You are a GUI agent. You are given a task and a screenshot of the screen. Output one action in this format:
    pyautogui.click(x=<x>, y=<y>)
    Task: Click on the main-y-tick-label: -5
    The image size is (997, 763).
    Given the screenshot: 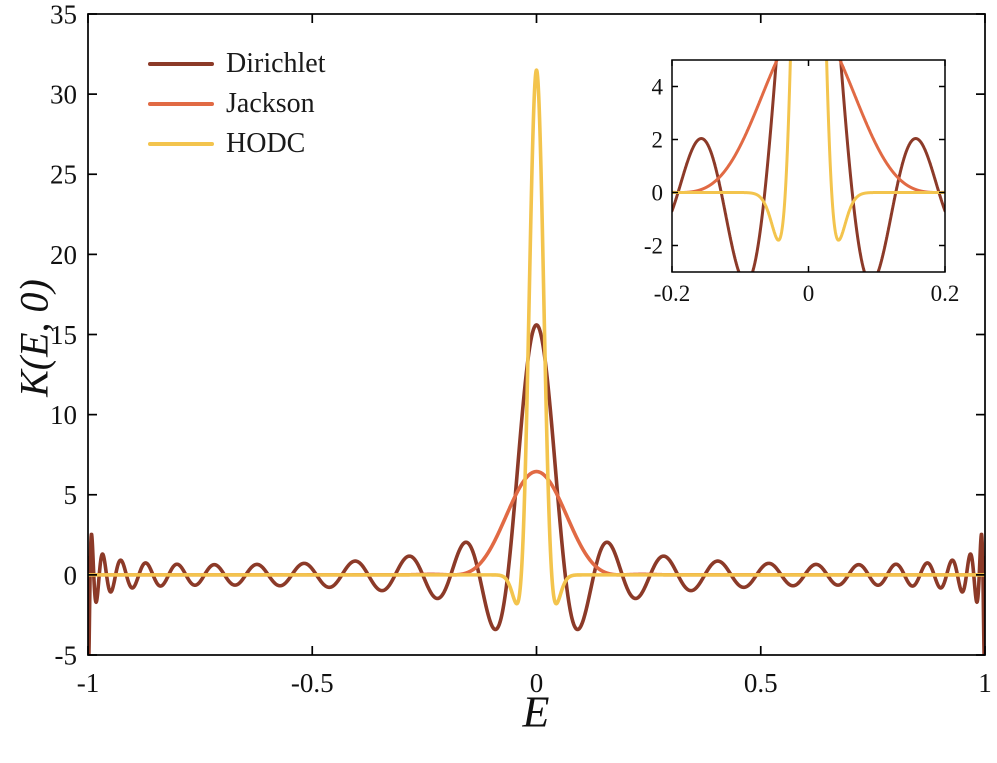 What is the action you would take?
    pyautogui.click(x=66, y=655)
    